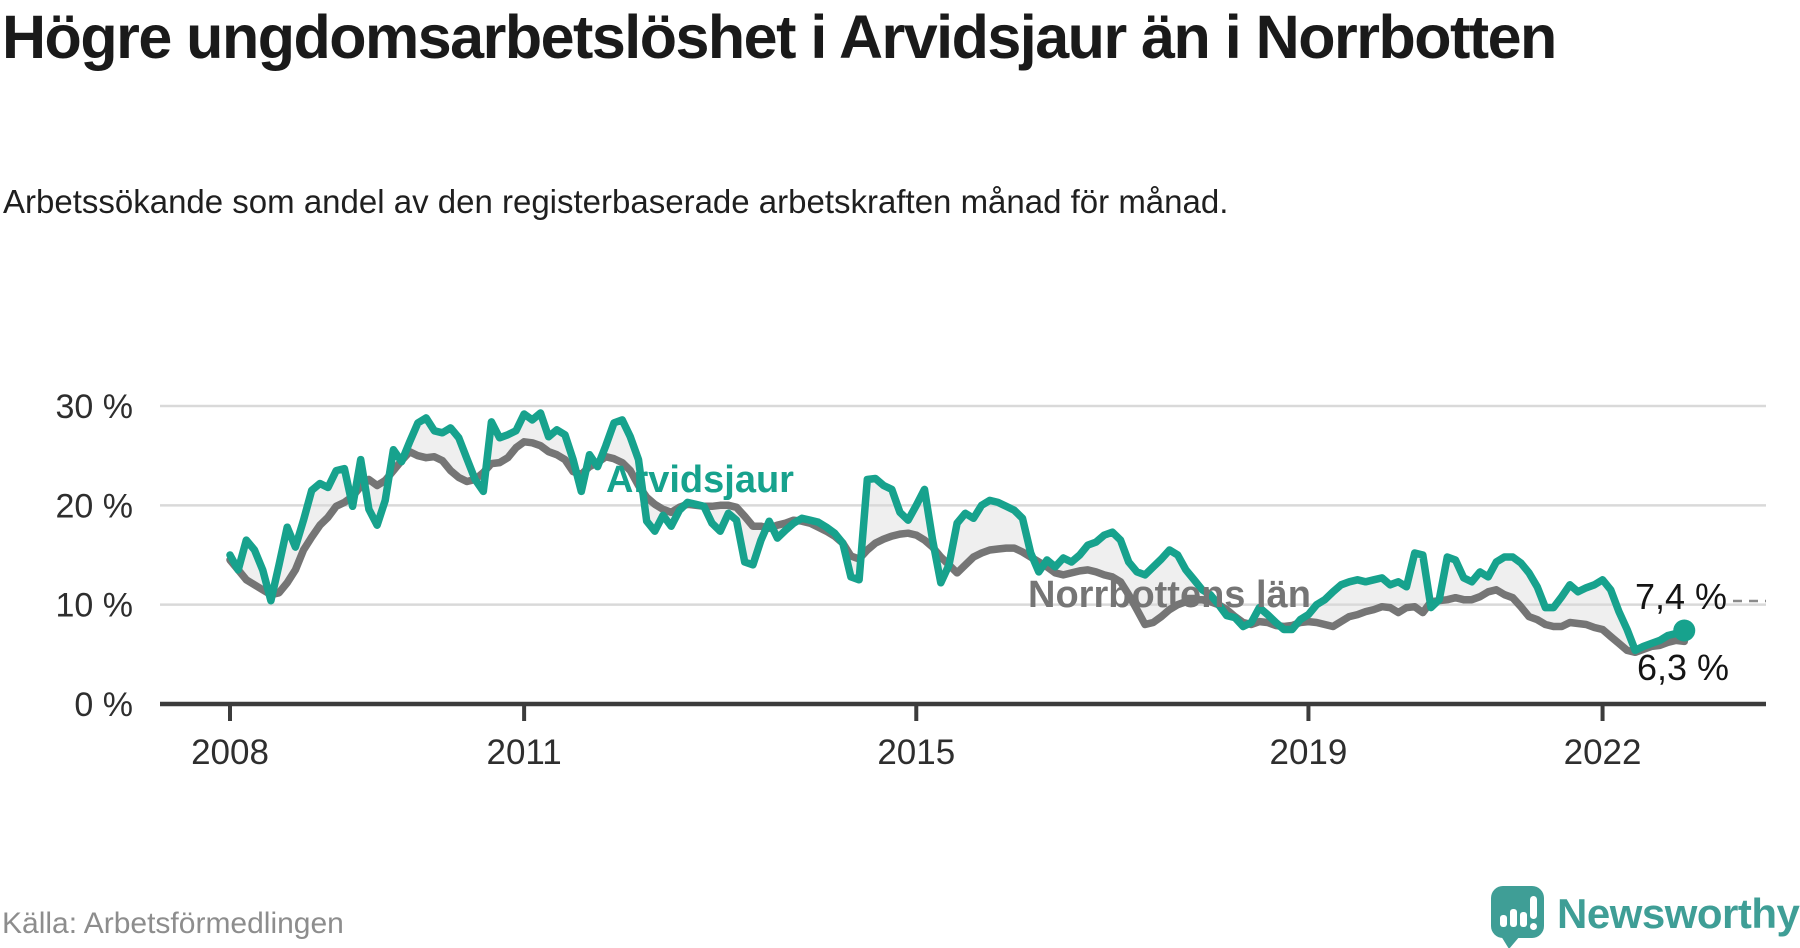 Image resolution: width=1800 pixels, height=948 pixels. I want to click on x-axis-label: 2011, so click(523, 752).